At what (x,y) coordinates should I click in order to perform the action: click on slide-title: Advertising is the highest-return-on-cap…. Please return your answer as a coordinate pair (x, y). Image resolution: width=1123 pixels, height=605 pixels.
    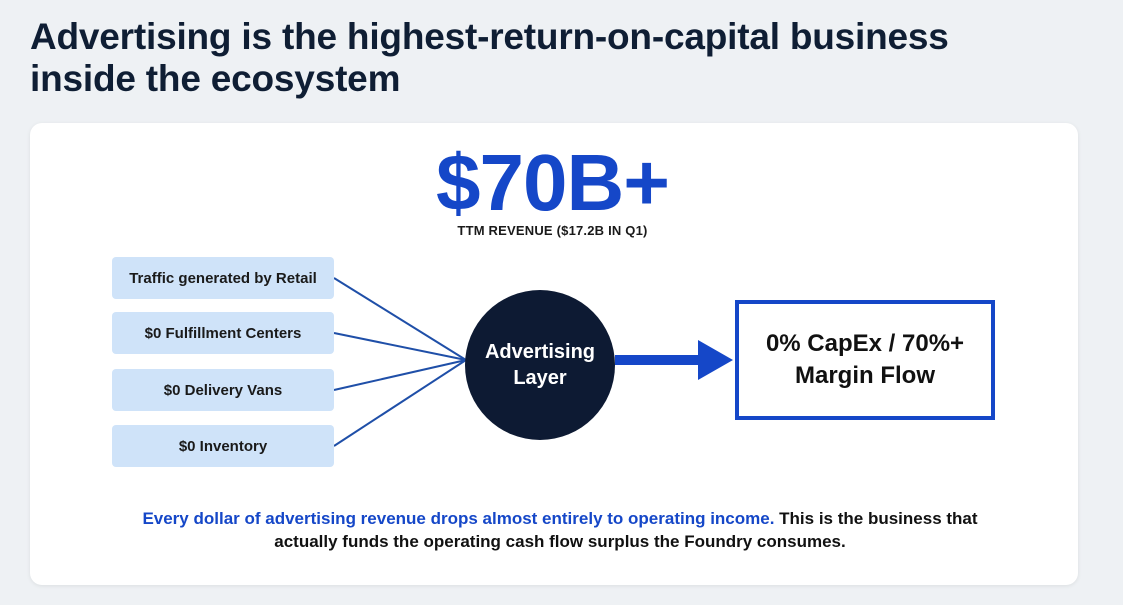
    Looking at the image, I should click on (489, 57).